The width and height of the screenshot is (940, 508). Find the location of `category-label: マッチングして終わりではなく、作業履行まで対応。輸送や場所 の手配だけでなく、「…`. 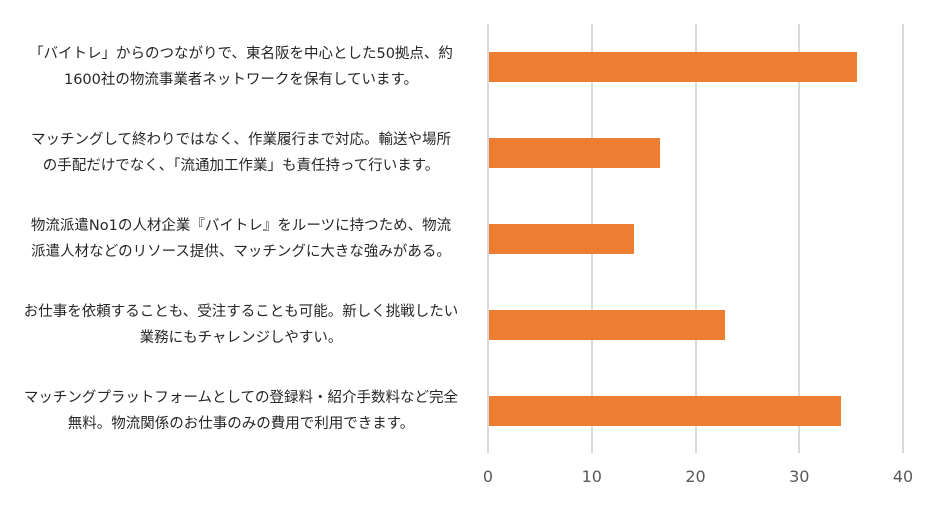

category-label: マッチングして終わりではなく、作業履行まで対応。輸送や場所 の手配だけでなく、「… is located at coordinates (241, 153).